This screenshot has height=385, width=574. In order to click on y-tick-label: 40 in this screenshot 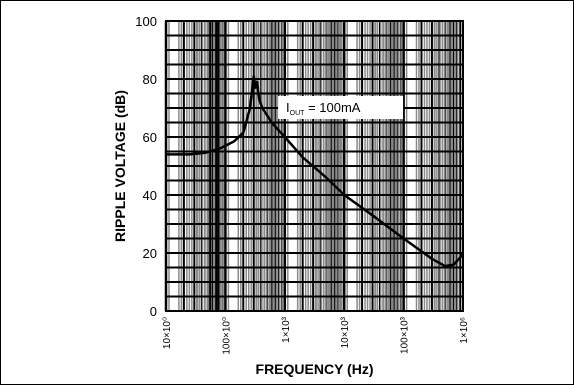, I will do `click(150, 195)`.